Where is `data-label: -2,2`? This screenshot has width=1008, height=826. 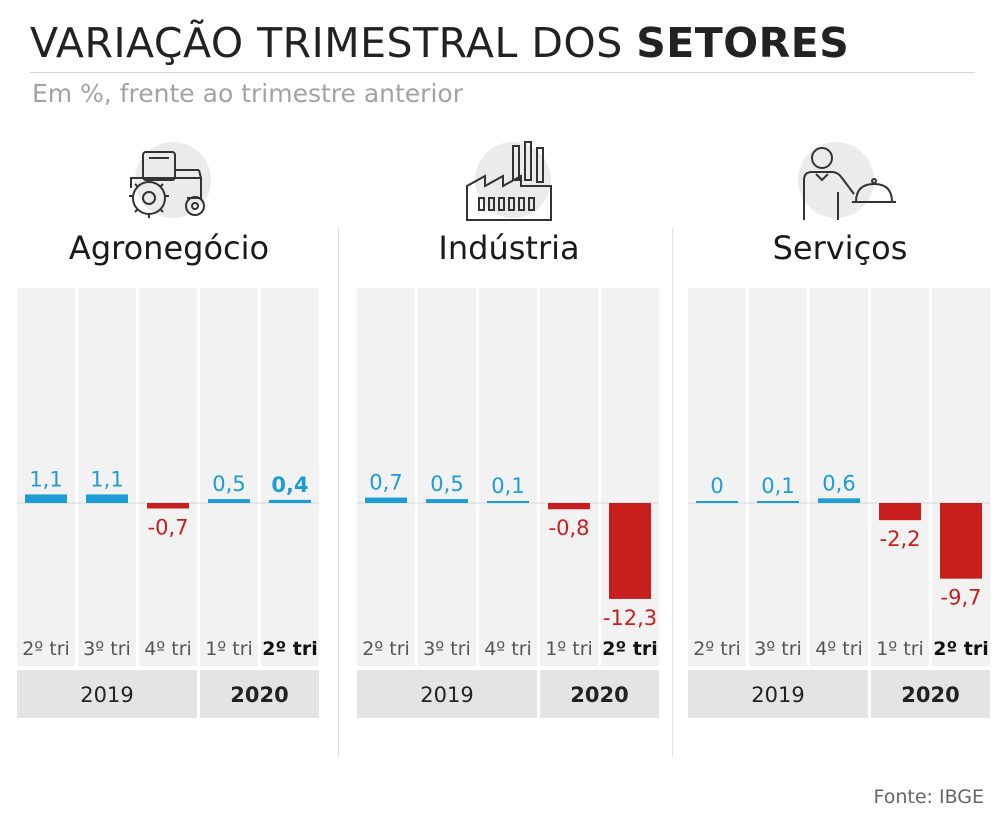
data-label: -2,2 is located at coordinates (900, 539).